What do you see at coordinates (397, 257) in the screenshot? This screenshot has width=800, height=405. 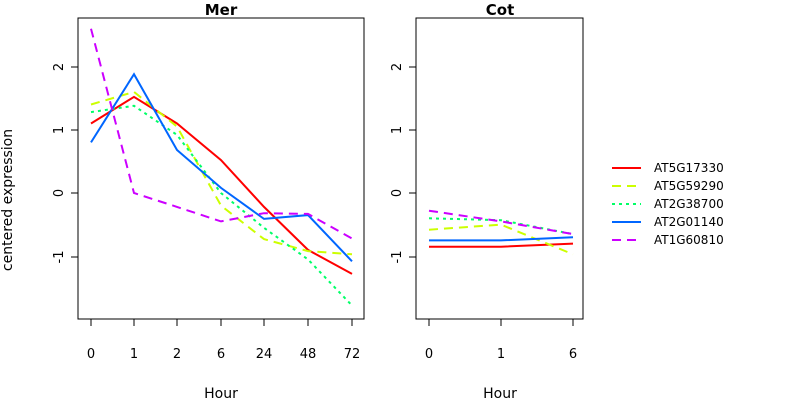 I see `y-tick-label-cot--1: -1` at bounding box center [397, 257].